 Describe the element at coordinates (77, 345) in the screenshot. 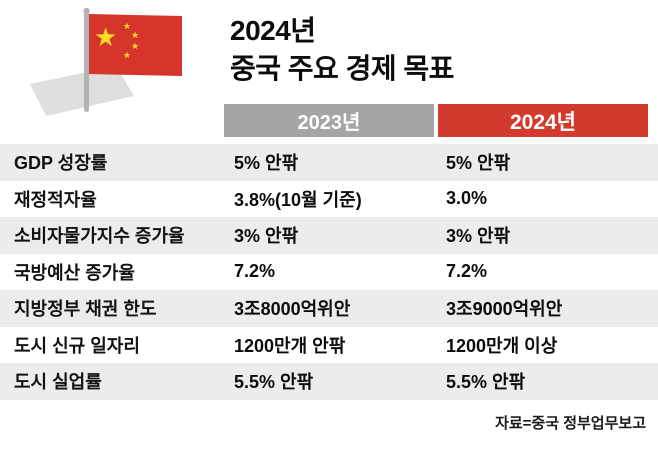

I see `row-label: 도시 신규 일자리` at that location.